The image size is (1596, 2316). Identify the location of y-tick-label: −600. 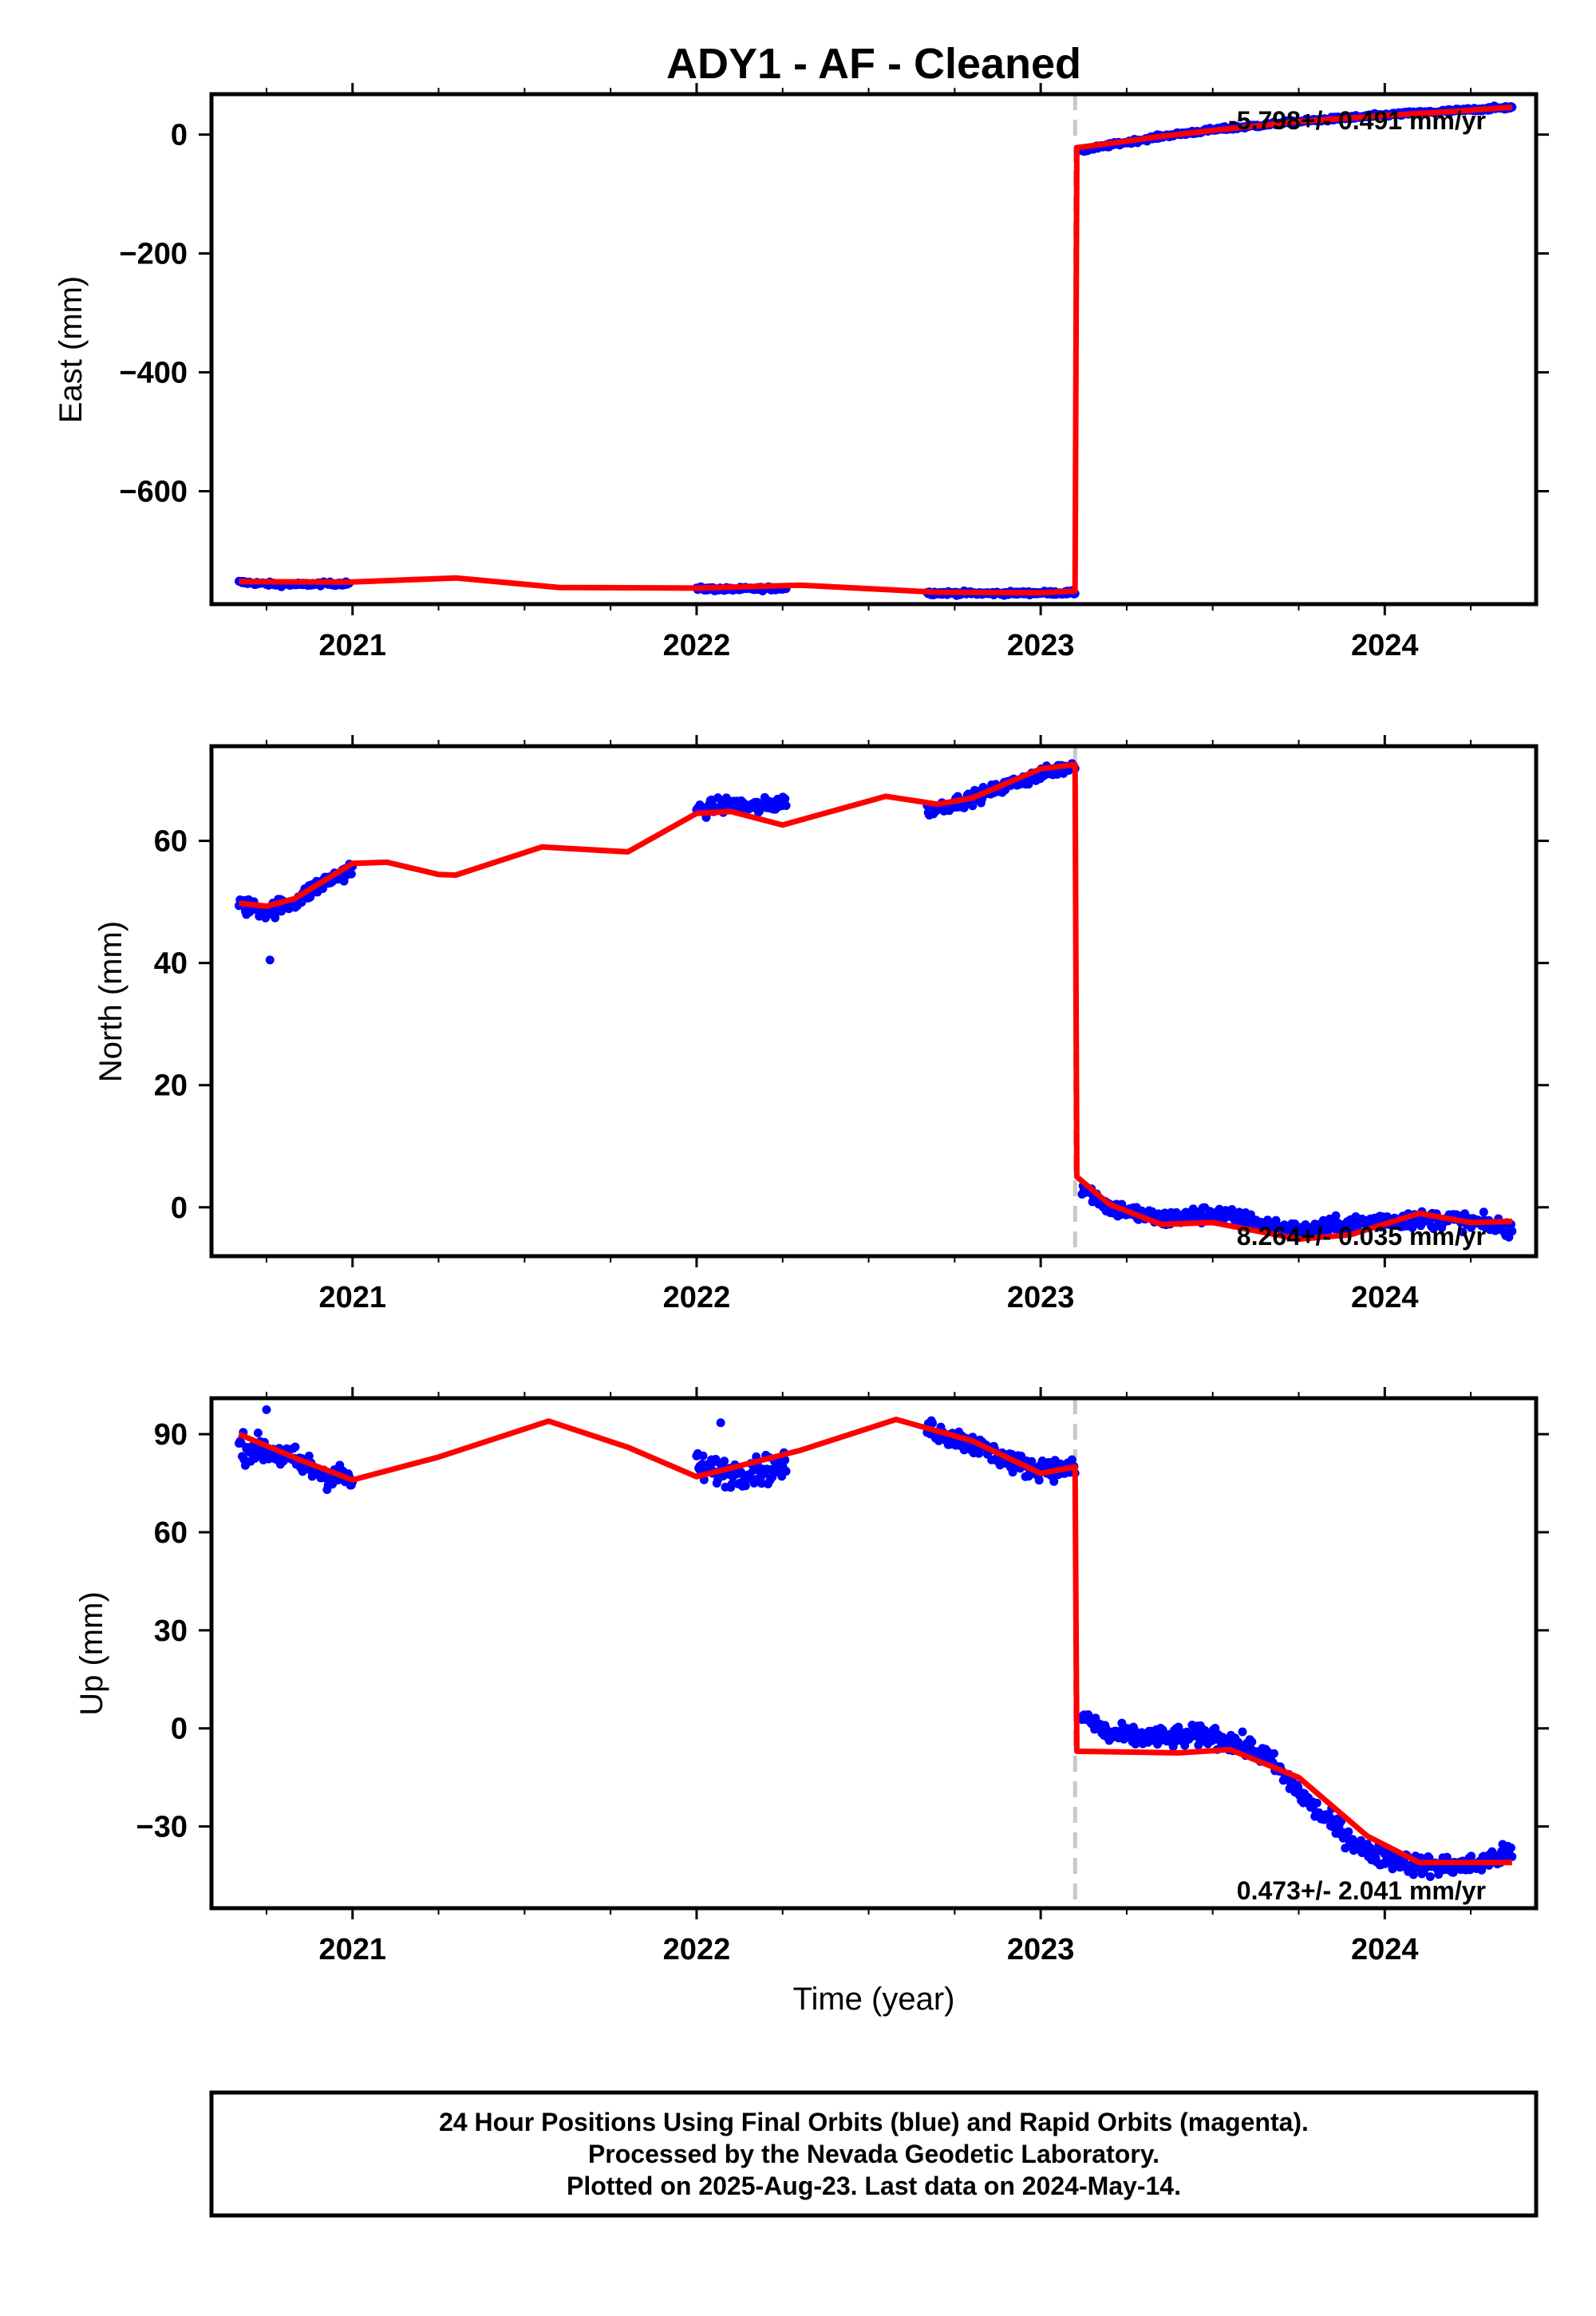
(153, 492).